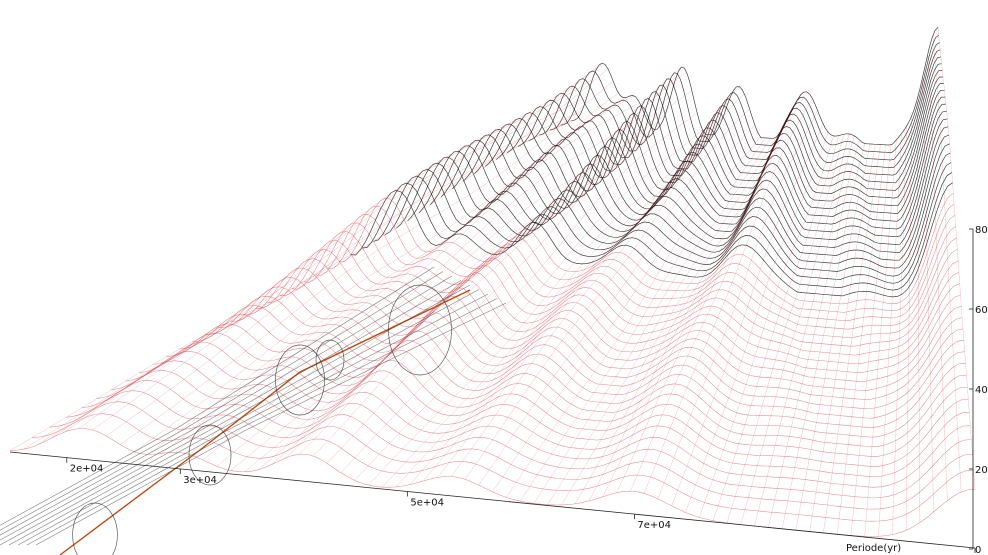 The height and width of the screenshot is (555, 988). I want to click on x-axis-label: Periode(yr), so click(873, 548).